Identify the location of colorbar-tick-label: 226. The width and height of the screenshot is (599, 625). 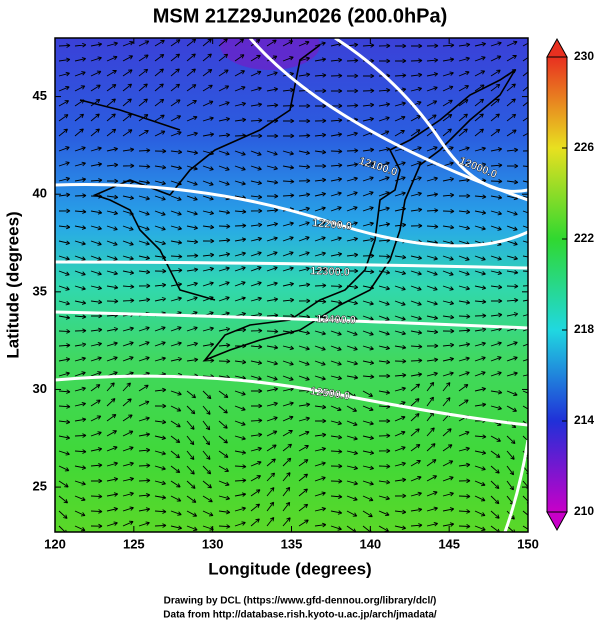
(584, 147).